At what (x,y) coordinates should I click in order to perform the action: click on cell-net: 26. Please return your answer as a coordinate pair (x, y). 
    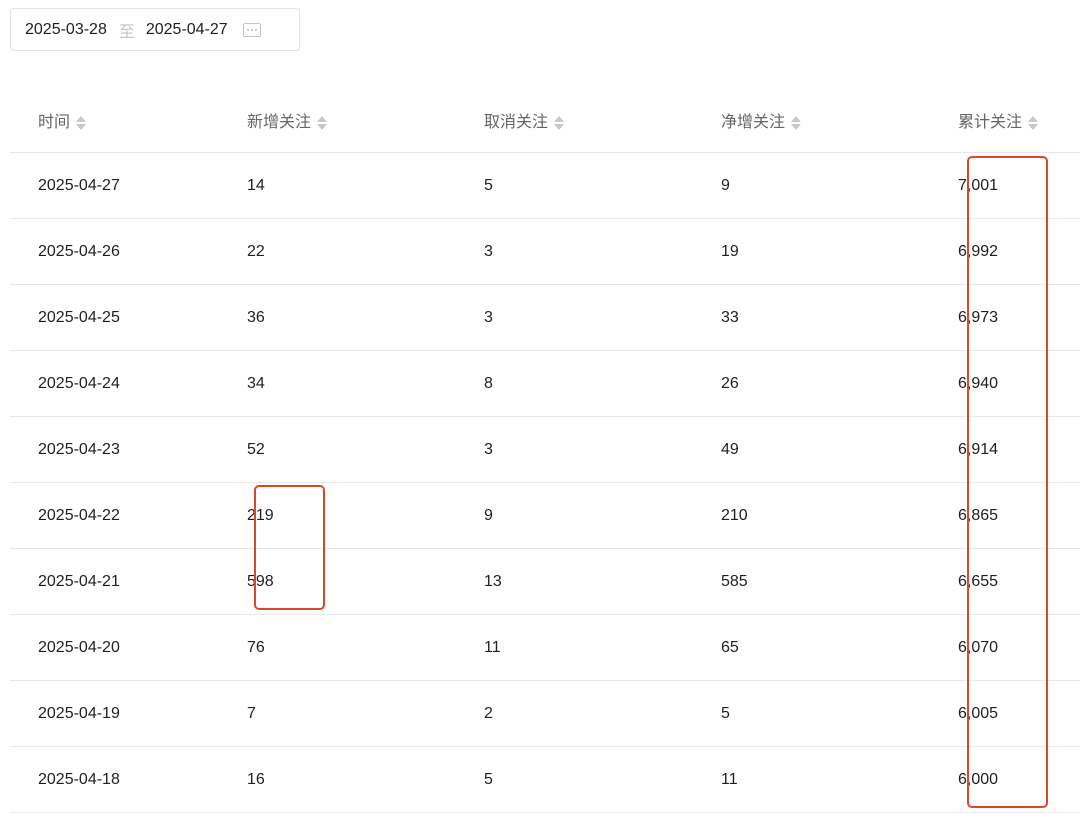
    Looking at the image, I should click on (839, 383).